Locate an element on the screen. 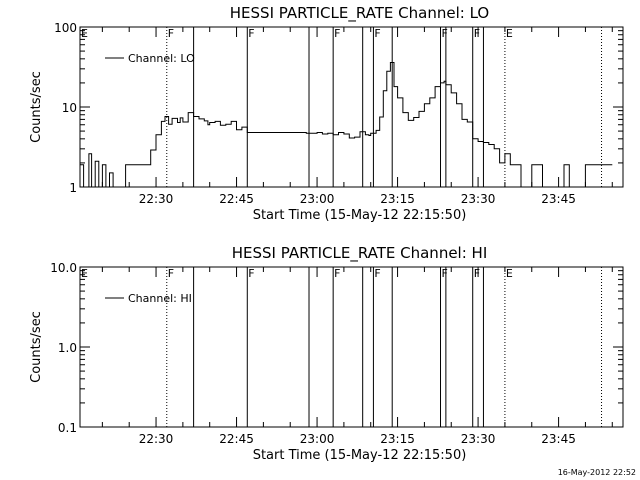 Image resolution: width=640 pixels, height=480 pixels. chart-2-legend-label: Channel: HI is located at coordinates (160, 298).